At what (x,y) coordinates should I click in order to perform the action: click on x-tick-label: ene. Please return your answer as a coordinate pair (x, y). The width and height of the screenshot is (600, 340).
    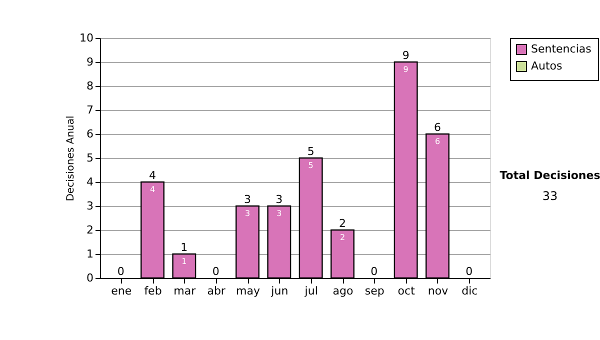
    Looking at the image, I should click on (121, 291).